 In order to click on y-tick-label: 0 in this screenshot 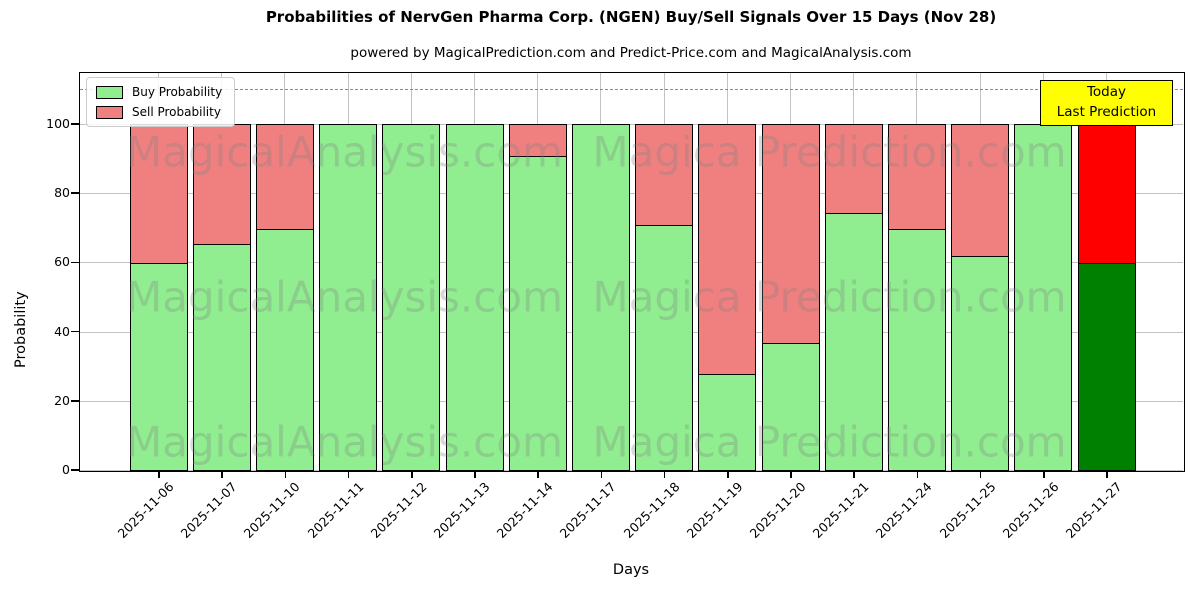, I will do `click(66, 469)`.